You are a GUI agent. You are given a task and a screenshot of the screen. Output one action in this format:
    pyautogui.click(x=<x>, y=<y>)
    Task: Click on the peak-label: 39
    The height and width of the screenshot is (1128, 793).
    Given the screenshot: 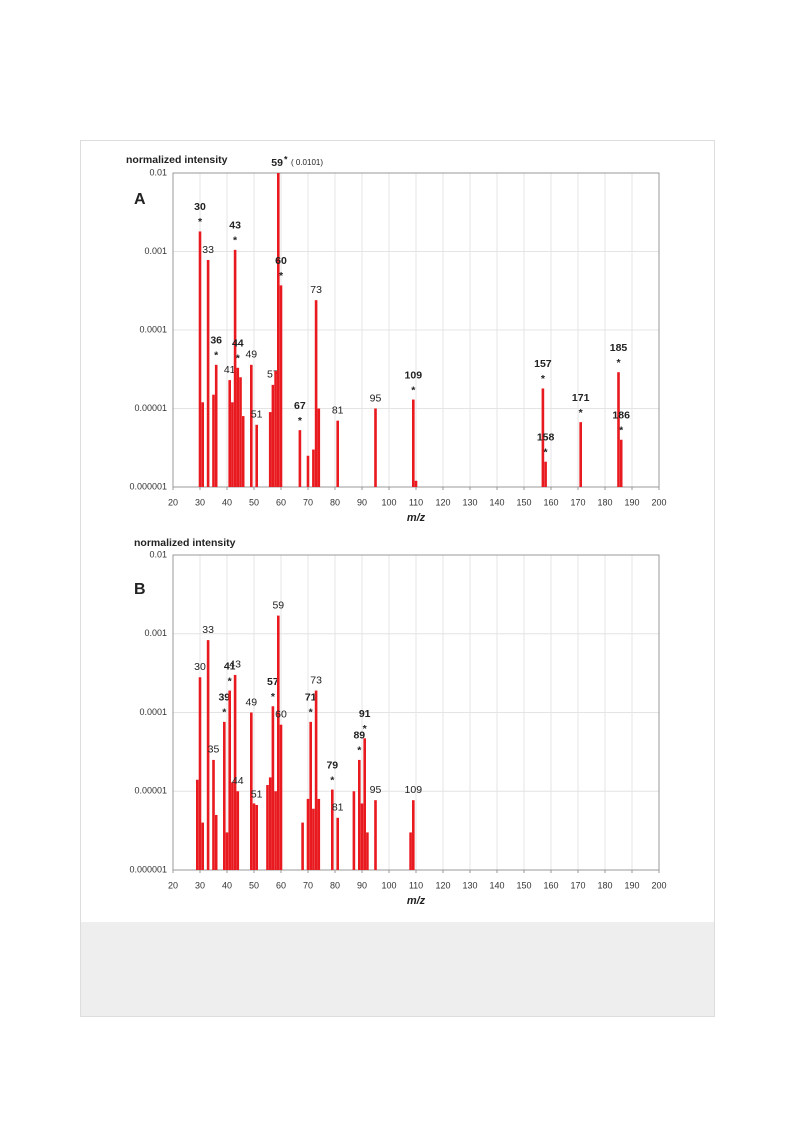 What is the action you would take?
    pyautogui.click(x=224, y=698)
    